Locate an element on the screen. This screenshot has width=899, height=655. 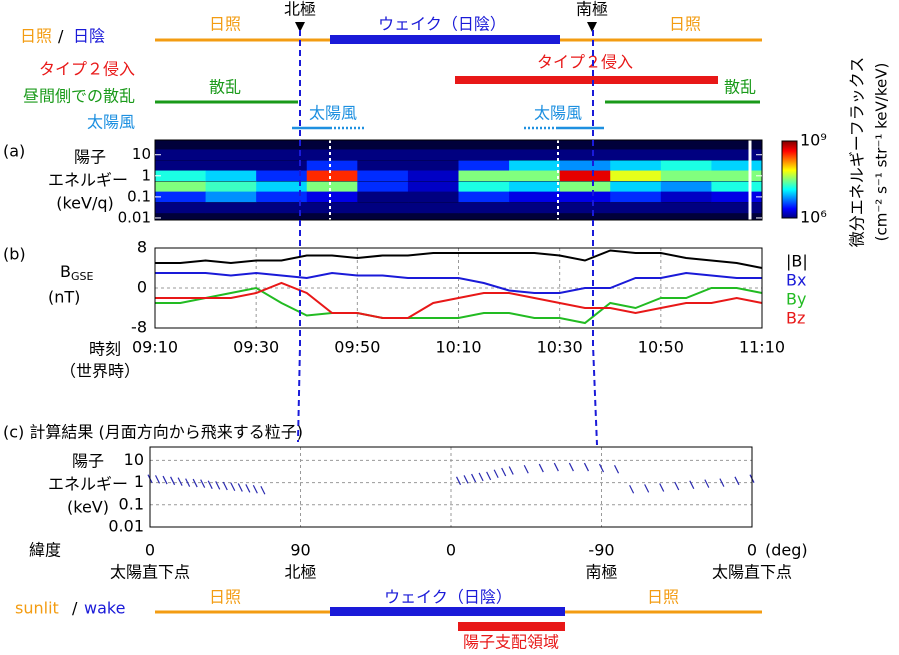
x-tick-label: 11:10 is located at coordinates (762, 347).